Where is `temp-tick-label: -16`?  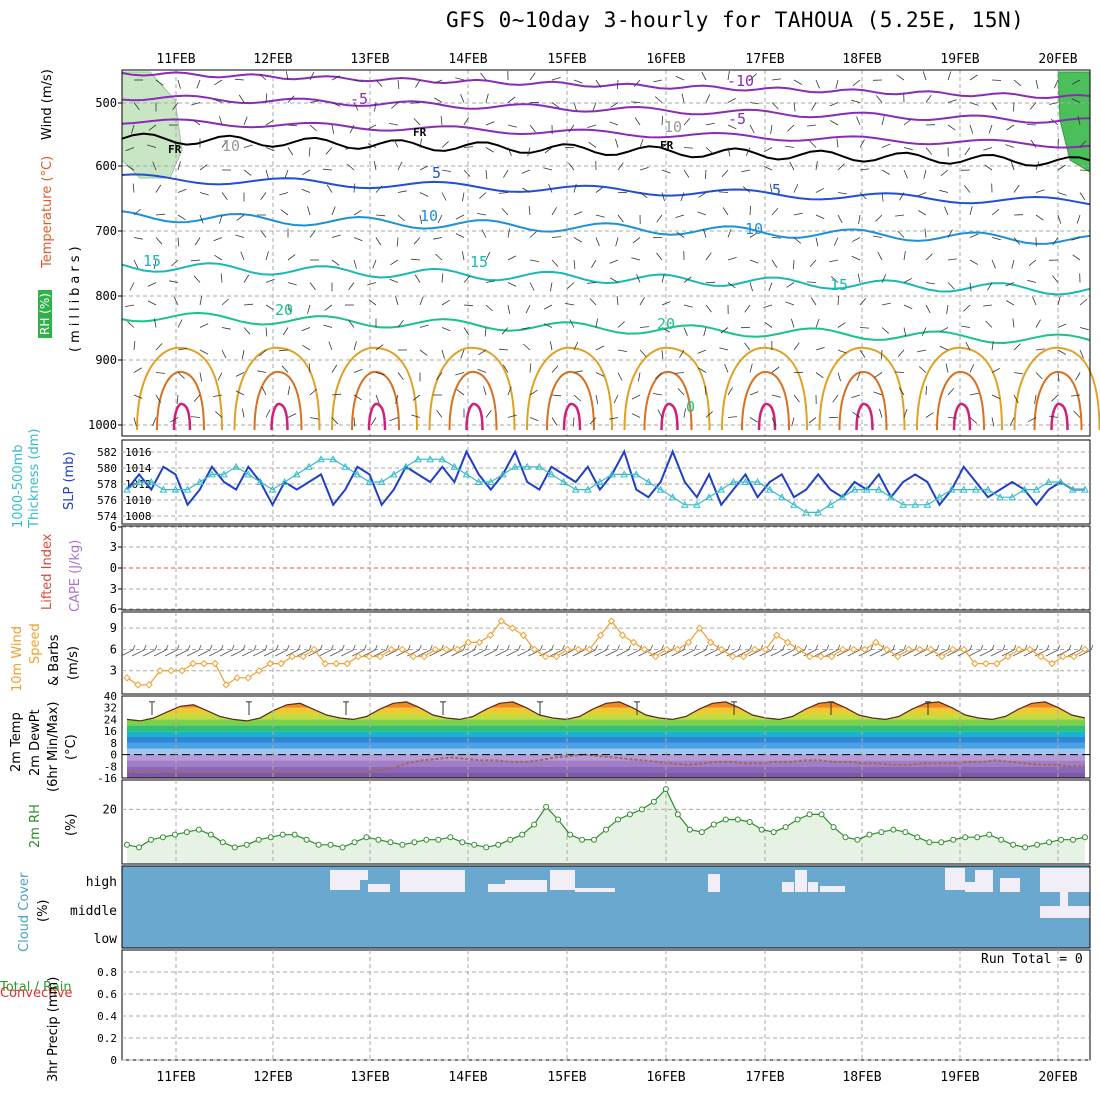 temp-tick-label: -16 is located at coordinates (107, 778).